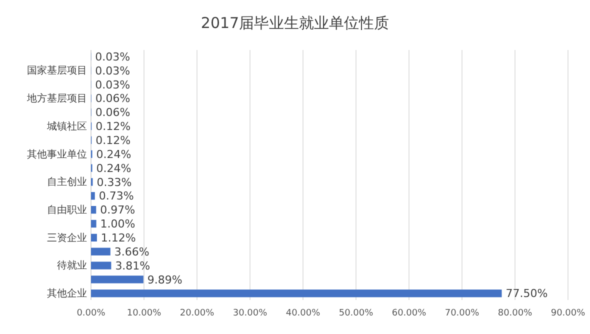 This screenshot has width=590, height=334. What do you see at coordinates (295, 23) in the screenshot?
I see `chart-title: 2017届毕业生就业单位性质` at bounding box center [295, 23].